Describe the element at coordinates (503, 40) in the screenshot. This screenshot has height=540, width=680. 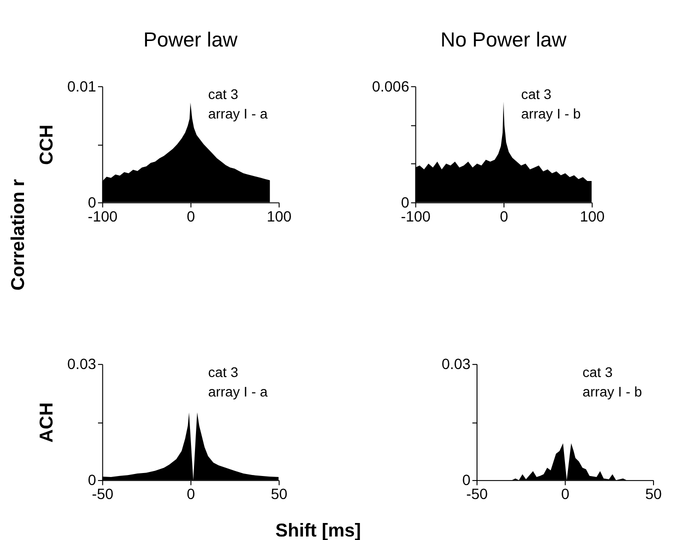
I see `chart-title: No Power law` at that location.